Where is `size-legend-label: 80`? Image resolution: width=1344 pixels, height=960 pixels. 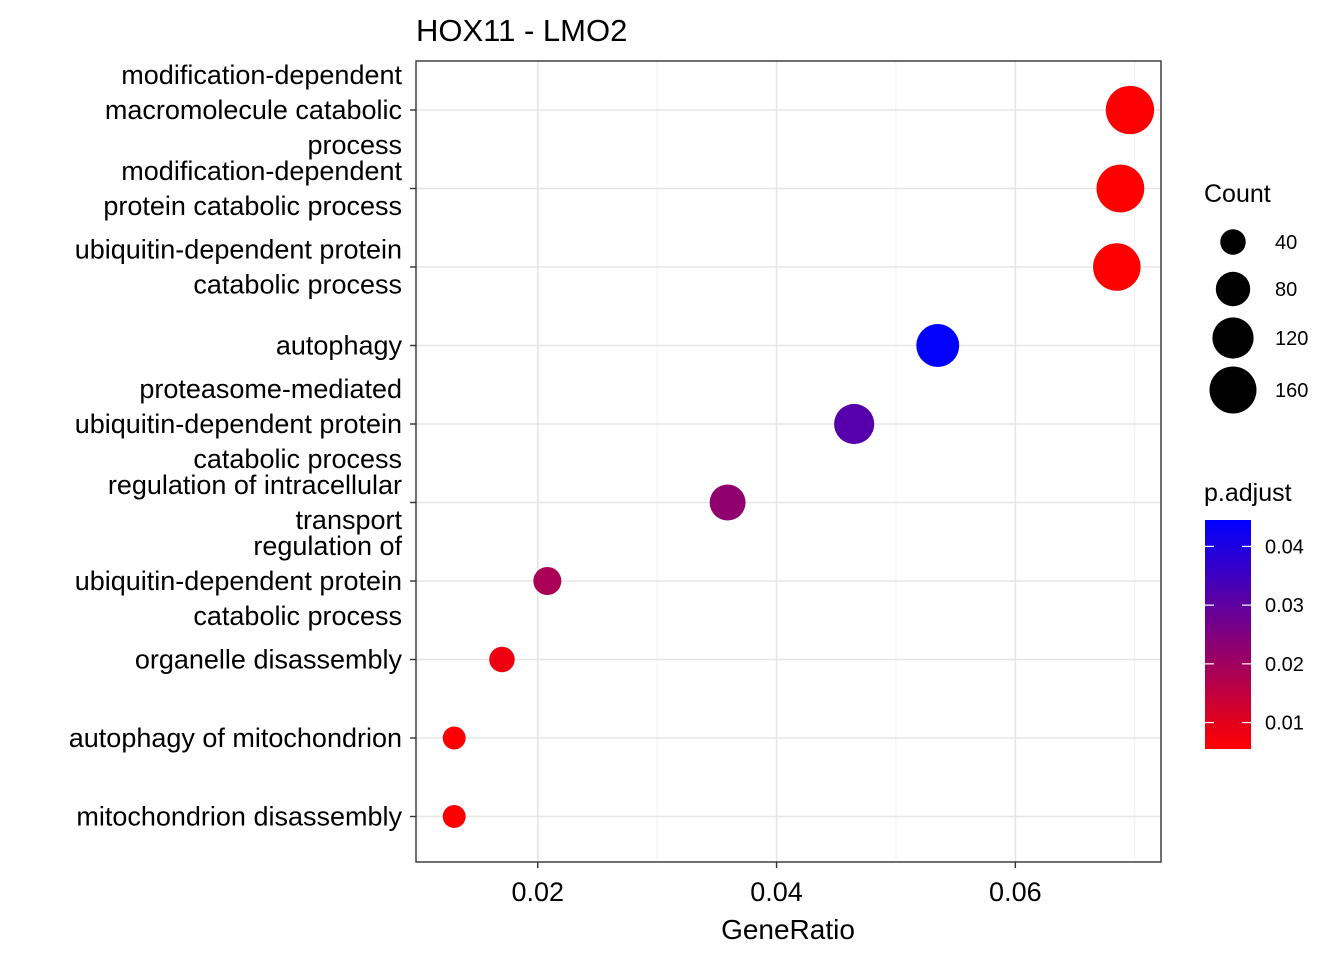 size-legend-label: 80 is located at coordinates (1286, 290).